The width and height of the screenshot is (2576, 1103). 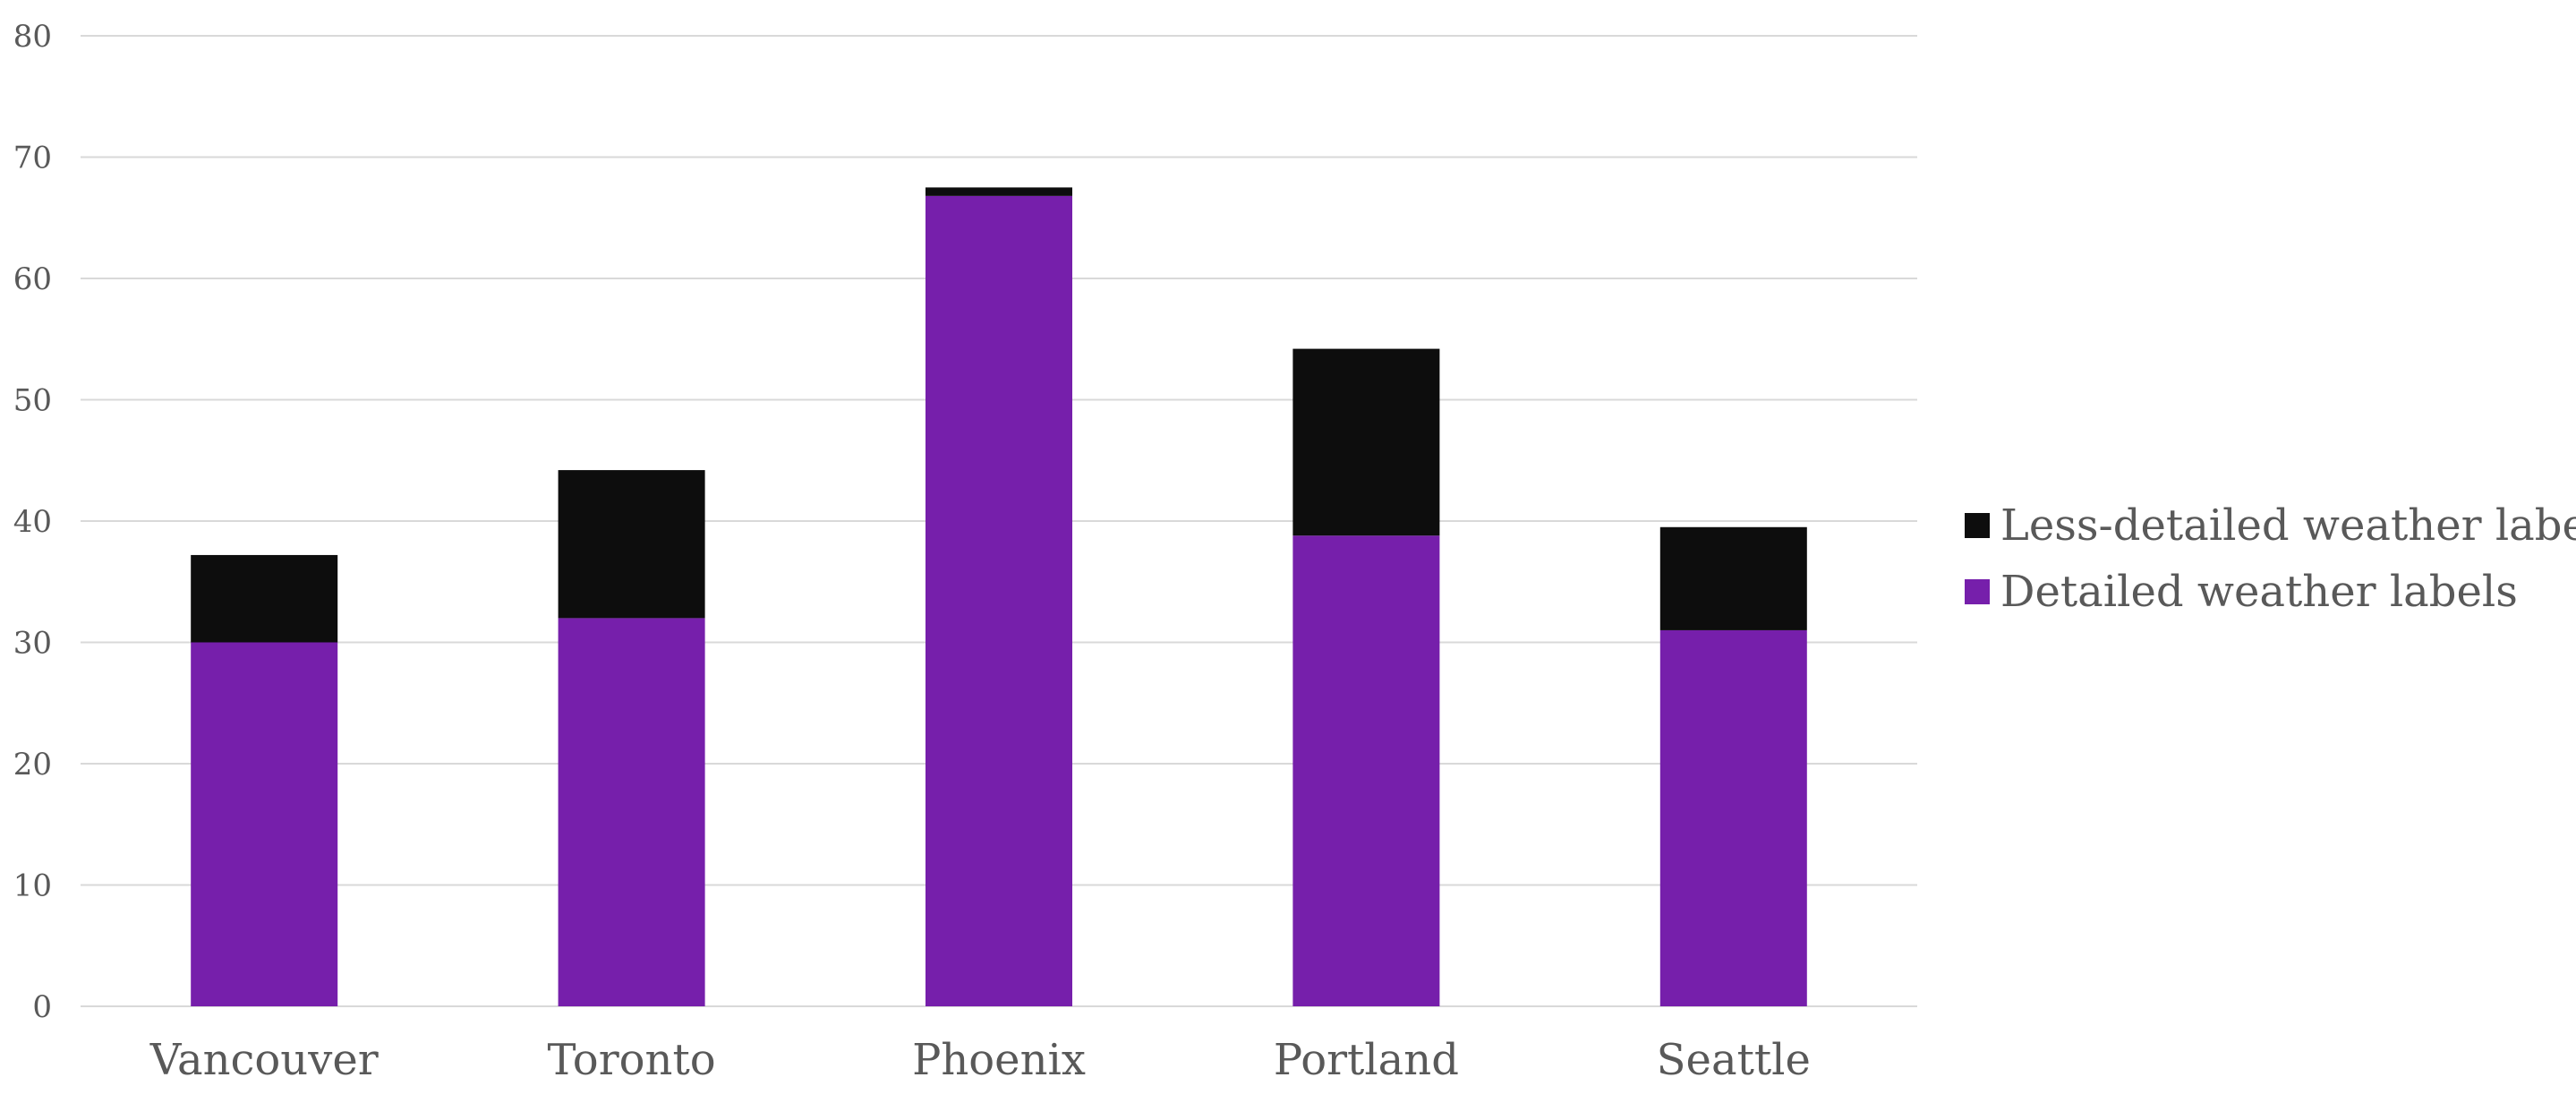 I want to click on legend-label-less-detailed: Less-detailed weather labels, so click(x=2288, y=525).